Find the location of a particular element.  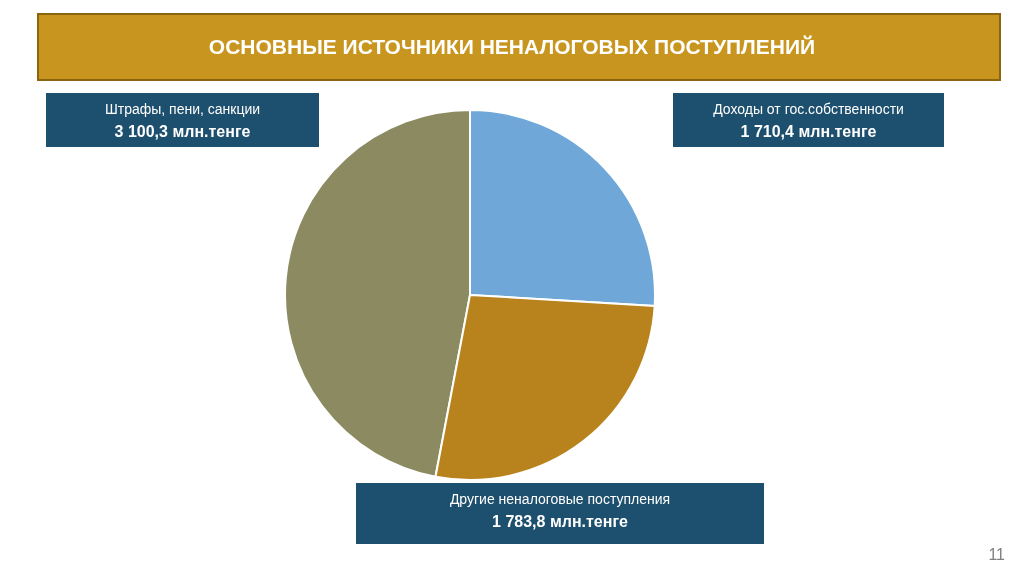

slice-label: Доходы от гос.собственности is located at coordinates (808, 109).